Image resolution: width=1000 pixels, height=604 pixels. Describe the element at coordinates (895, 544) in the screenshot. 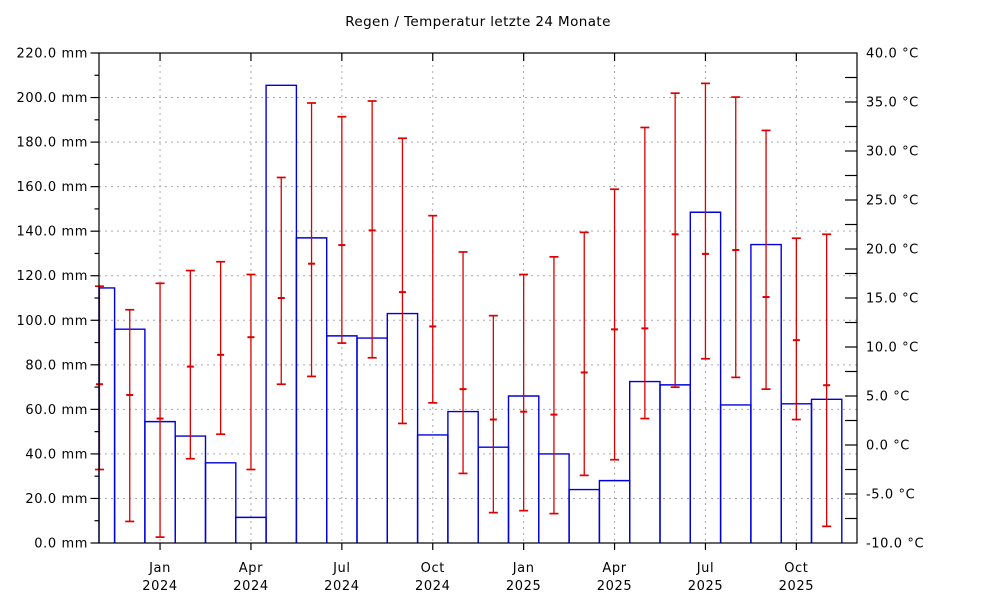

I see `right-axis-label: -10.0 °C` at that location.